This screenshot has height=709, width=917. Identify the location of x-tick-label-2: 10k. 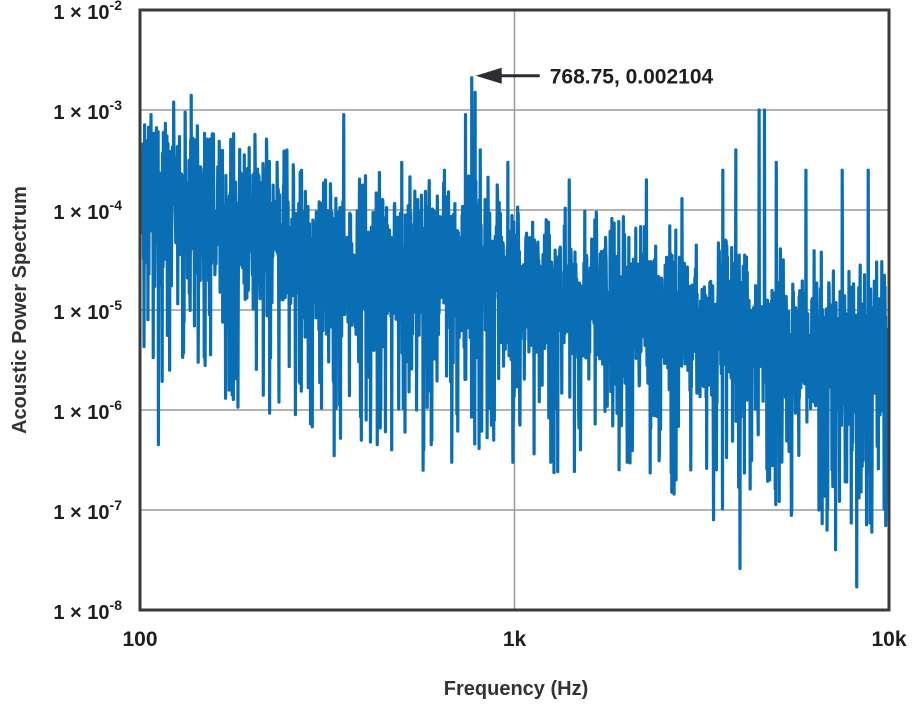
(888, 639).